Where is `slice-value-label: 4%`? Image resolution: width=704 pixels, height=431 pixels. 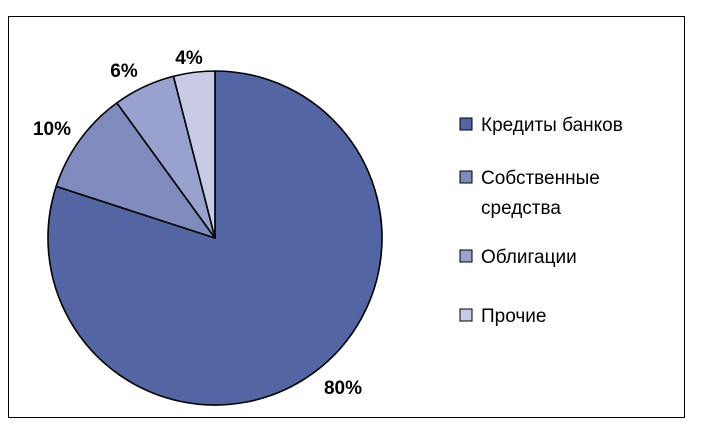 slice-value-label: 4% is located at coordinates (189, 58).